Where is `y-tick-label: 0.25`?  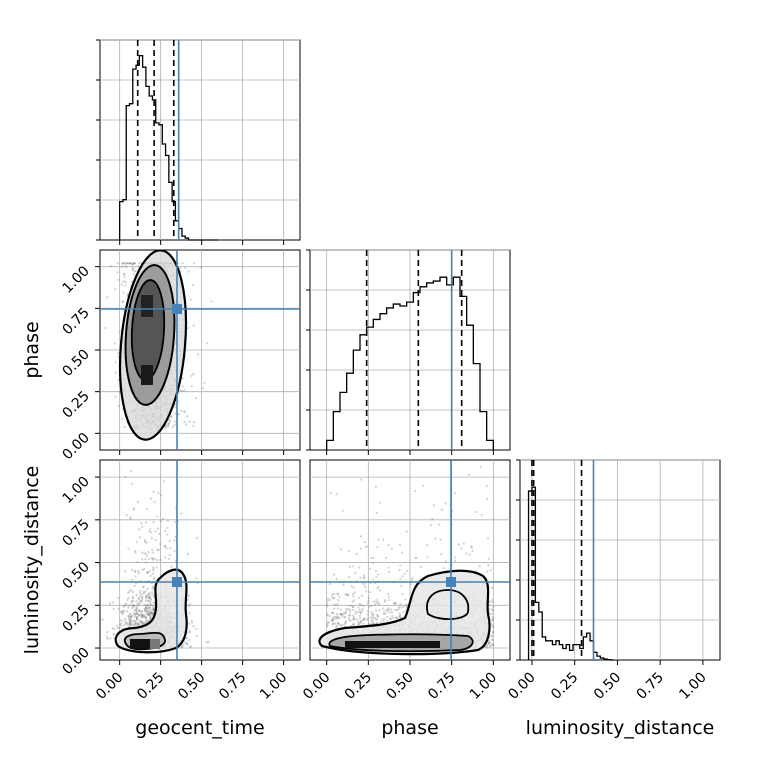
y-tick-label: 0.25 is located at coordinates (75, 618).